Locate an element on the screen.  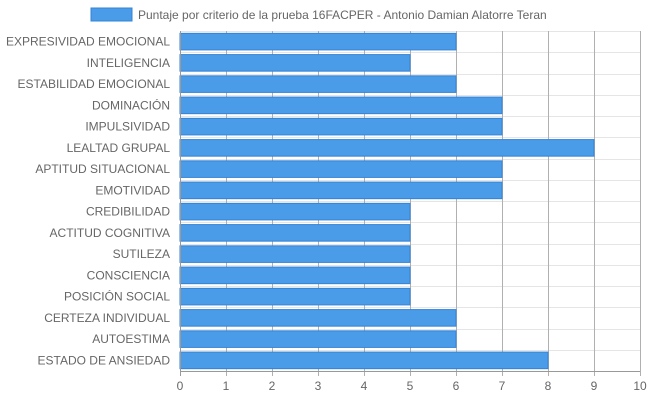
category-label: AUTOESTIMA is located at coordinates (131, 339).